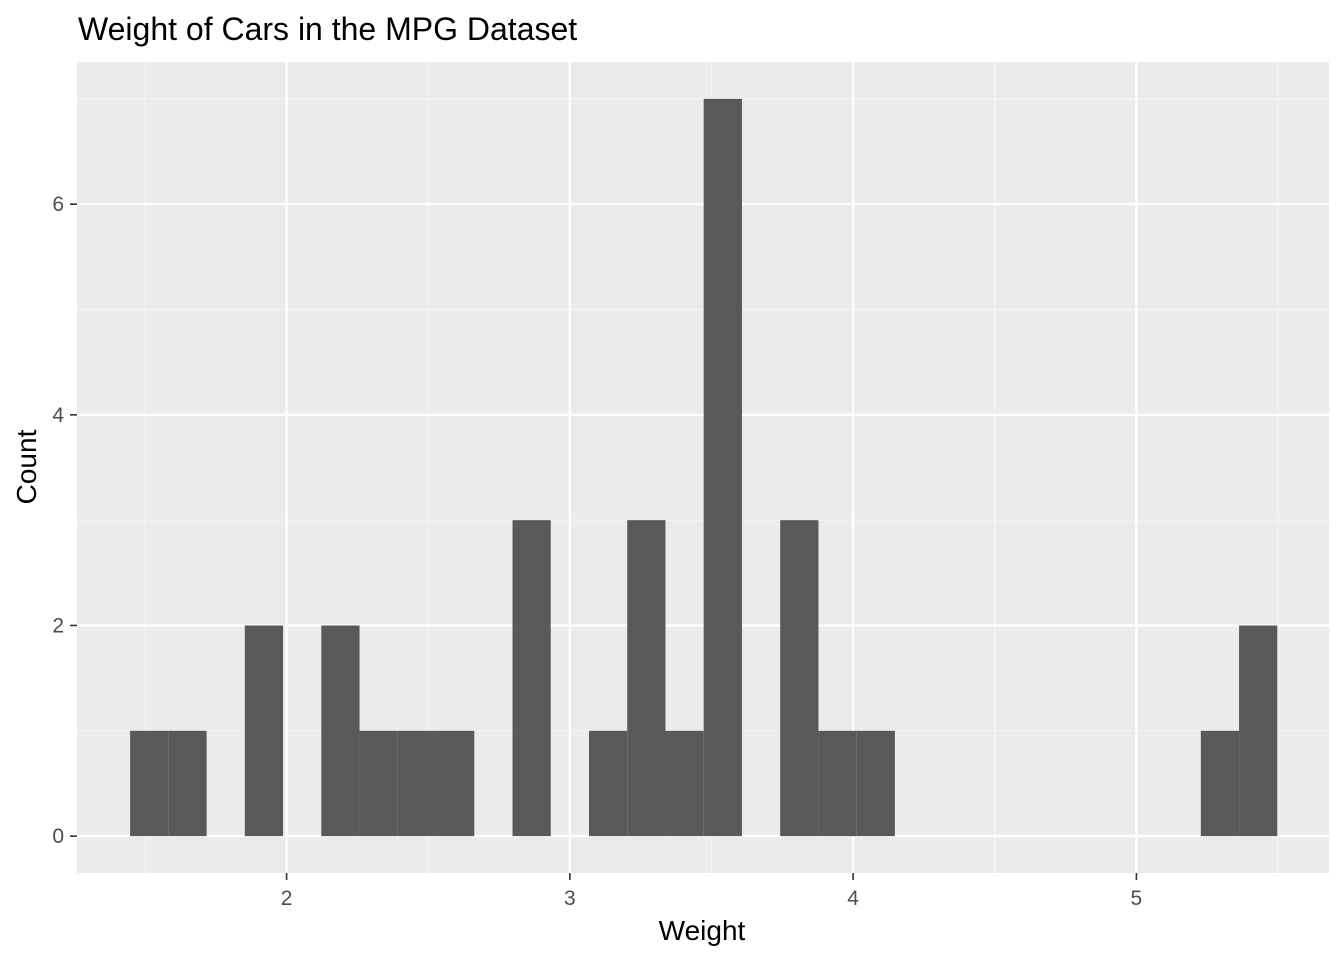 The width and height of the screenshot is (1344, 965). I want to click on x-tick-label: 4, so click(853, 898).